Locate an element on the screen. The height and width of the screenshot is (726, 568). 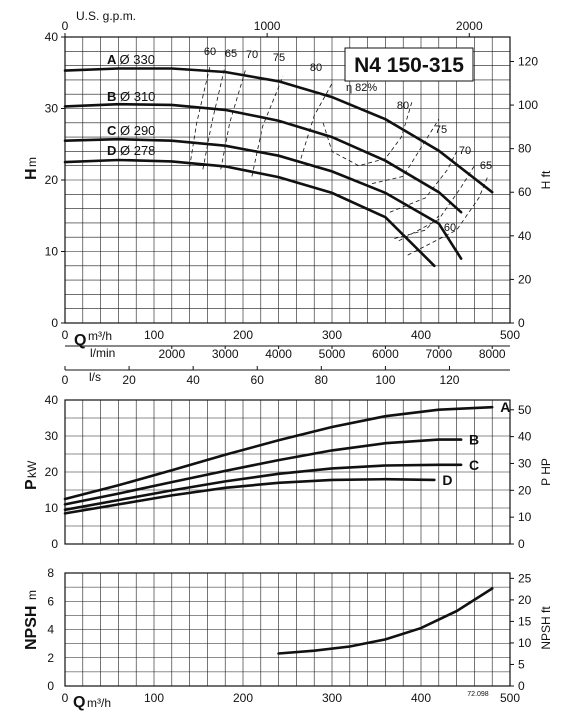
efficiency-label-80: 80 is located at coordinates (403, 106).